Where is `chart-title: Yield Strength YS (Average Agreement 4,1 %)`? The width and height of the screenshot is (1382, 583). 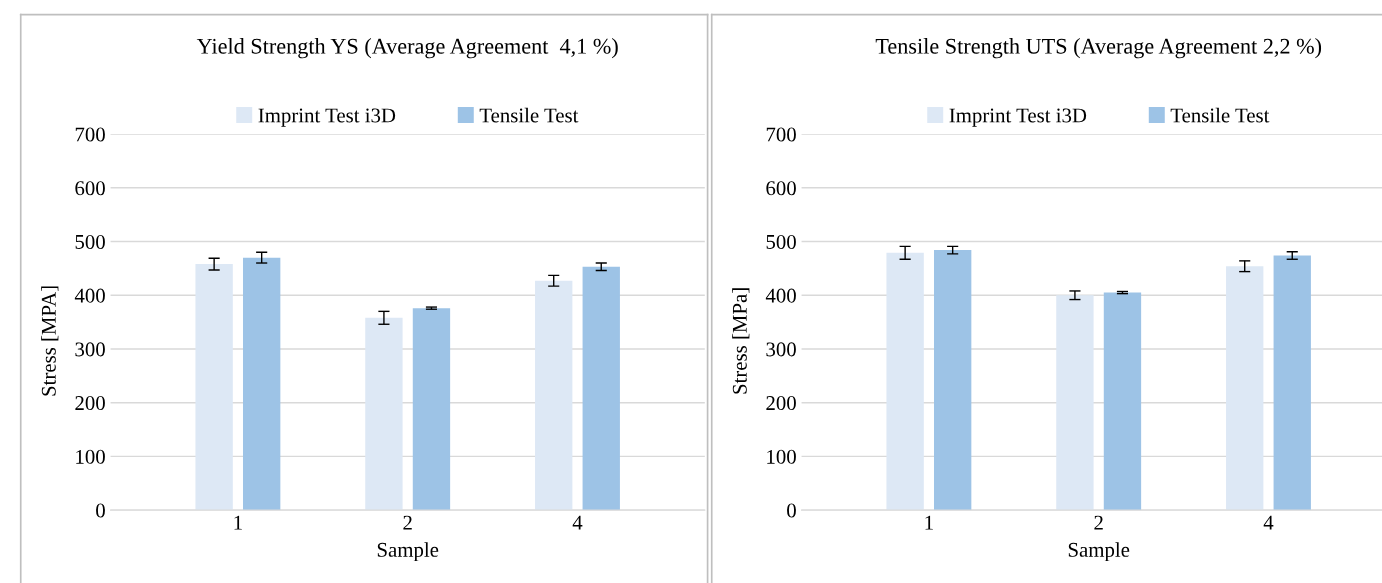 chart-title: Yield Strength YS (Average Agreement 4,1 %) is located at coordinates (407, 48).